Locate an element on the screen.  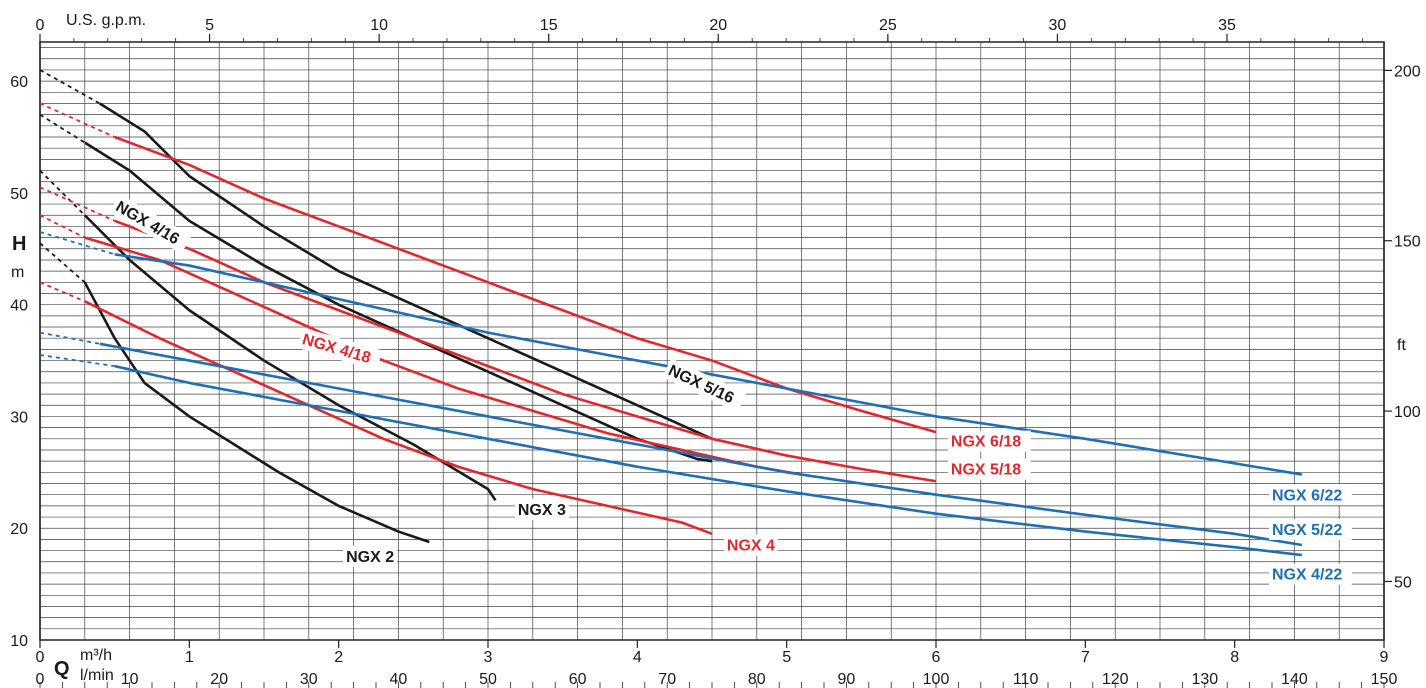
label-group-ngx-6-18: NGX 6/18 is located at coordinates (989, 441).